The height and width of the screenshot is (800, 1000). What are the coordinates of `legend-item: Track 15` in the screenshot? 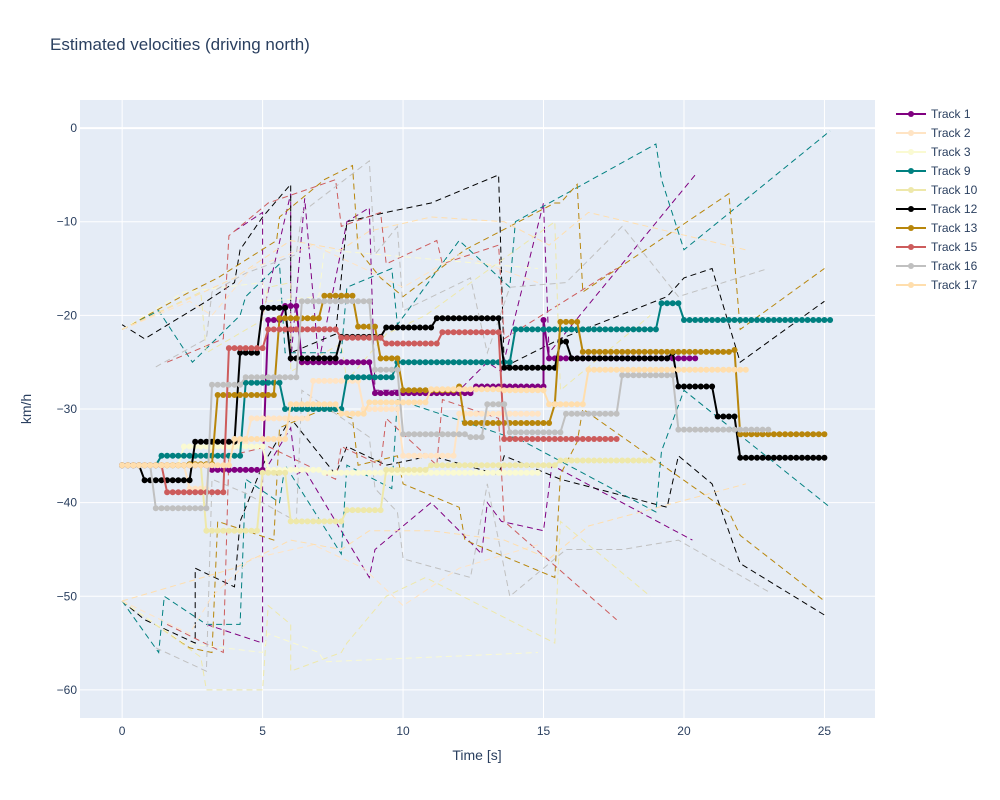 It's located at (937, 247).